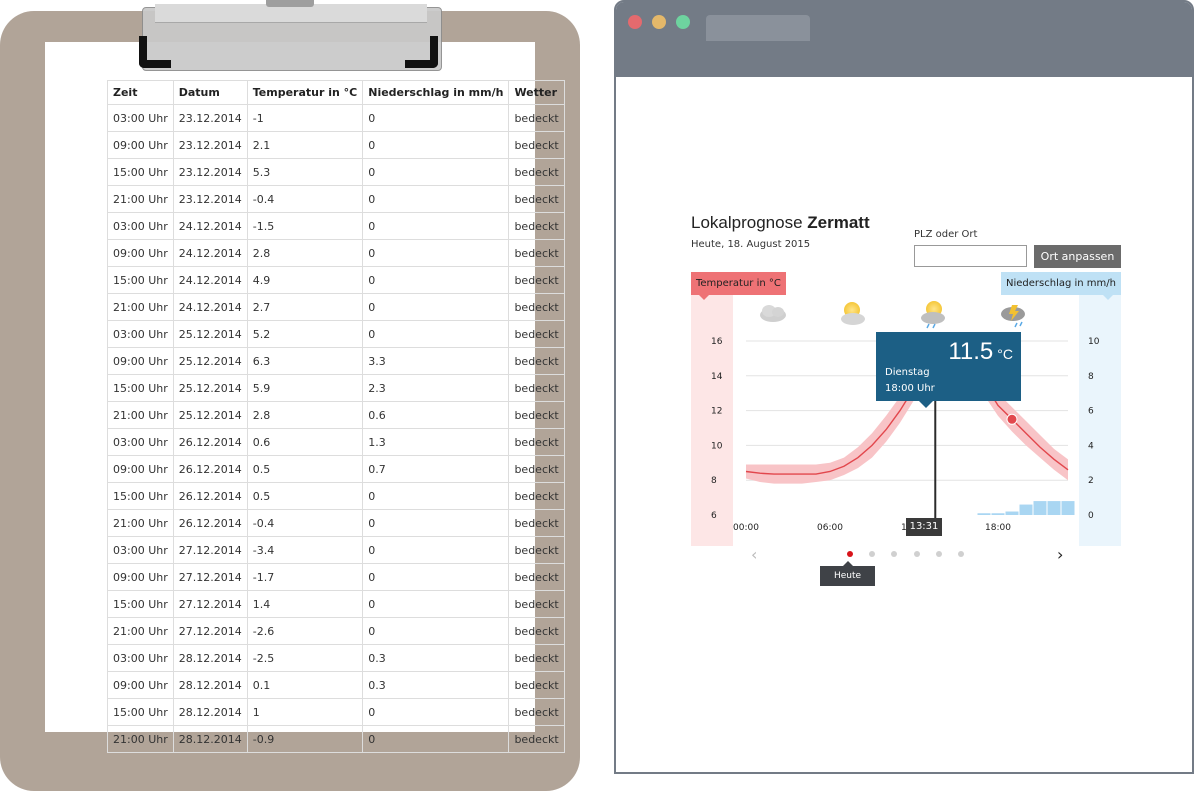 This screenshot has width=1194, height=791. What do you see at coordinates (336, 280) in the screenshot?
I see `table-row: 15:00 Uhr 24.12.2014 4.9 0 bedeckt` at bounding box center [336, 280].